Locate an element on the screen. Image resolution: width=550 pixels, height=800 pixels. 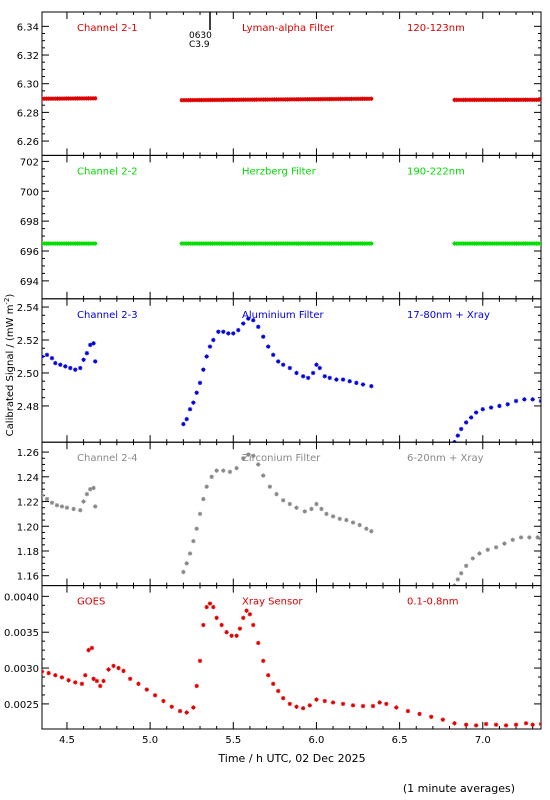
flare-marker-class: C3.9 is located at coordinates (199, 45).